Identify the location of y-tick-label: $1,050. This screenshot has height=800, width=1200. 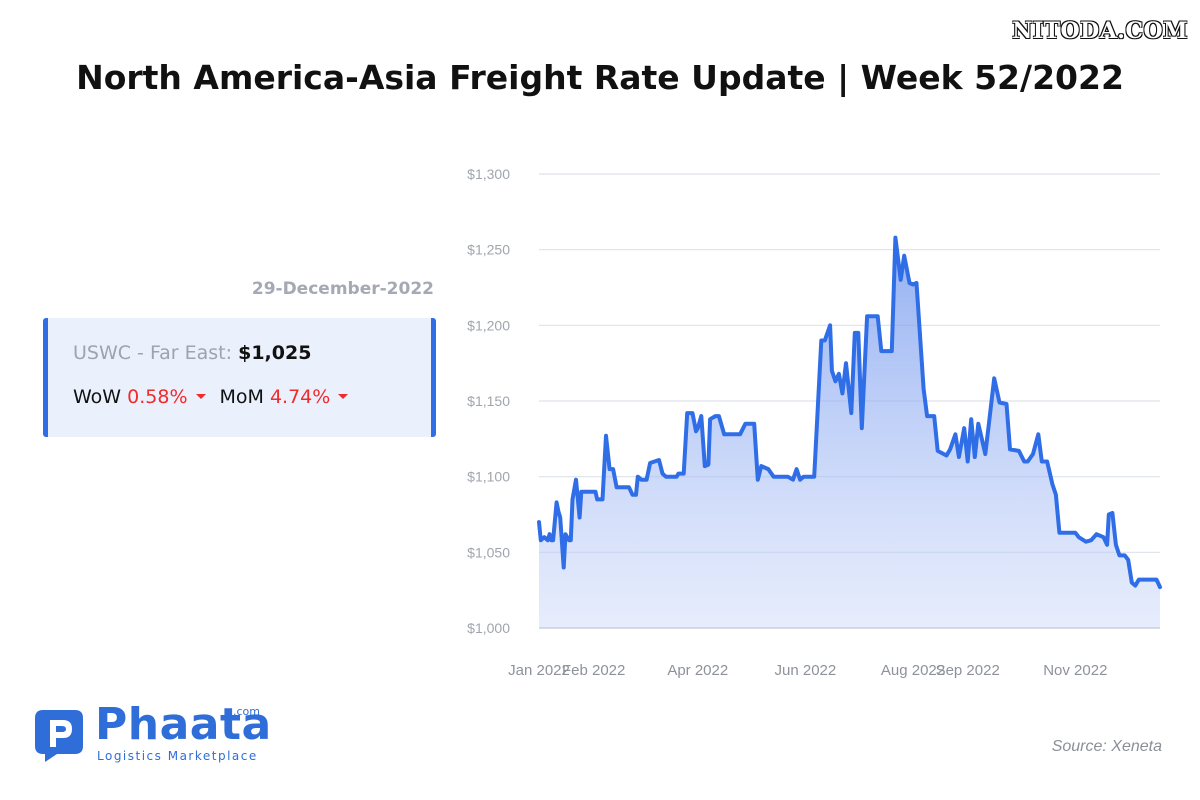
(488, 552).